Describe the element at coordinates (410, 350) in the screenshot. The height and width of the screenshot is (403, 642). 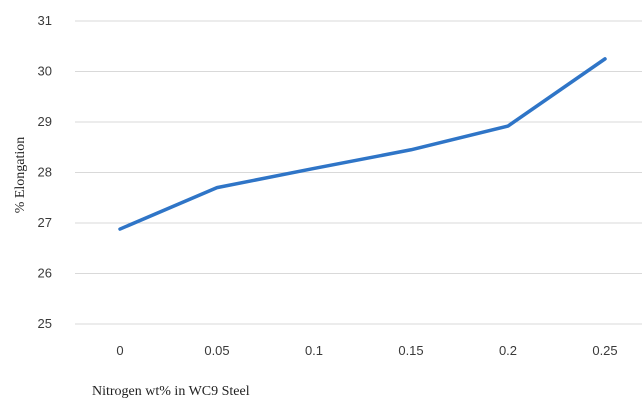
I see `x-tick-label: 0.15` at that location.